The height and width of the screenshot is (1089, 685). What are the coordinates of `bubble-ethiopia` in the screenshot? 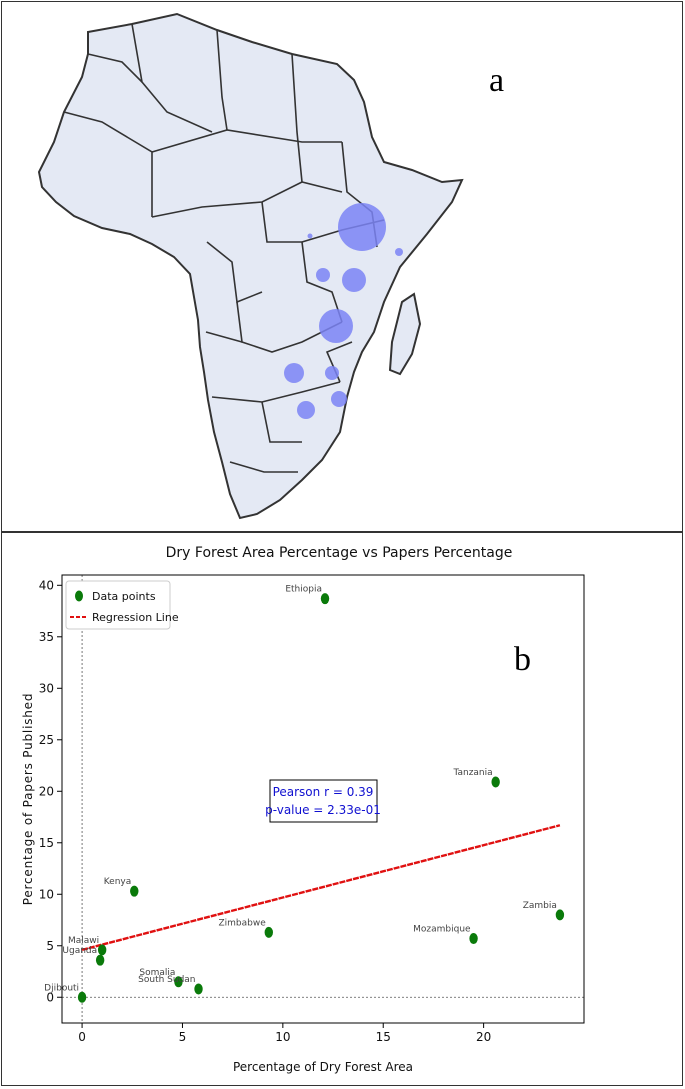 It's located at (362, 227).